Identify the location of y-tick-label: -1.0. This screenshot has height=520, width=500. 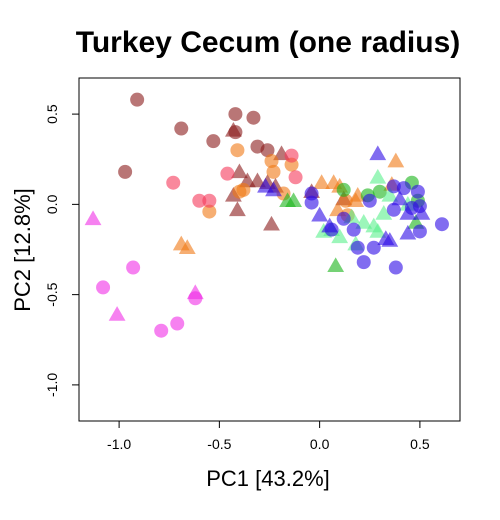
(52, 385).